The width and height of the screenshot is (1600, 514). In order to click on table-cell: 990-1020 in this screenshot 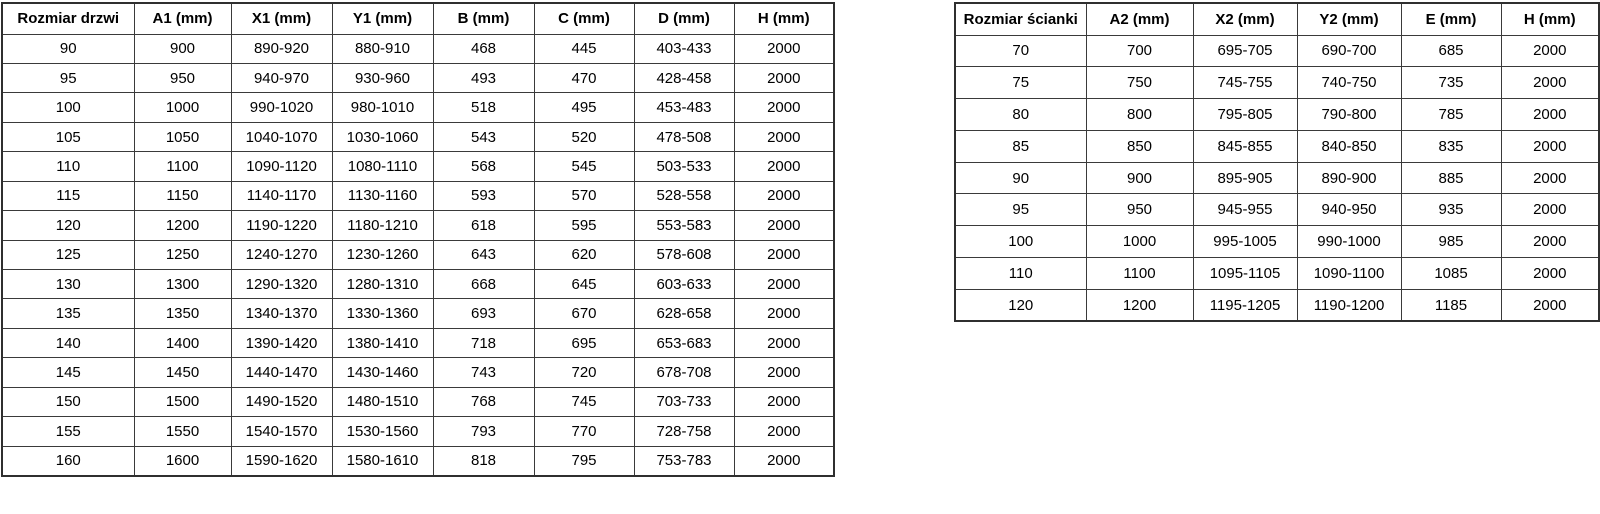, I will do `click(281, 107)`.